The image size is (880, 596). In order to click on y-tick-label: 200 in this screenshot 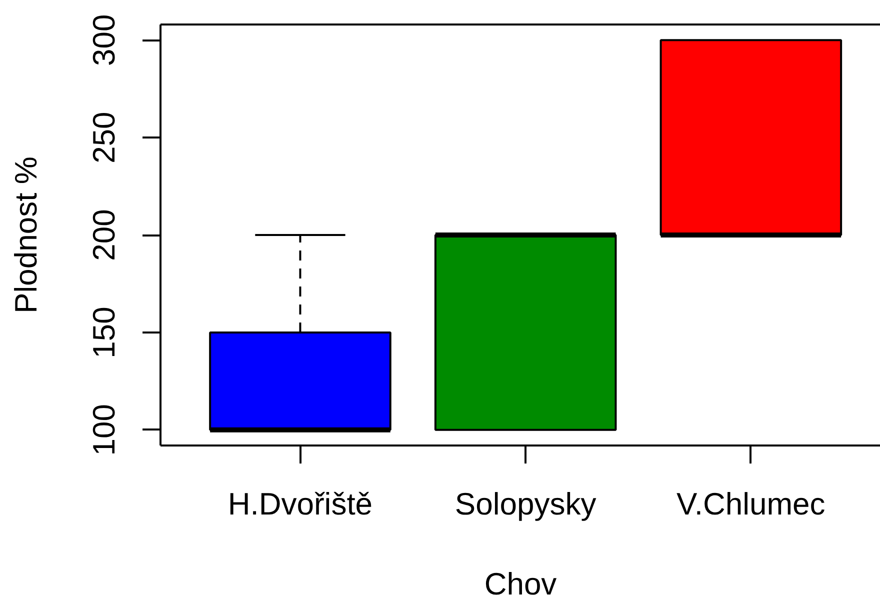, I will do `click(104, 235)`.